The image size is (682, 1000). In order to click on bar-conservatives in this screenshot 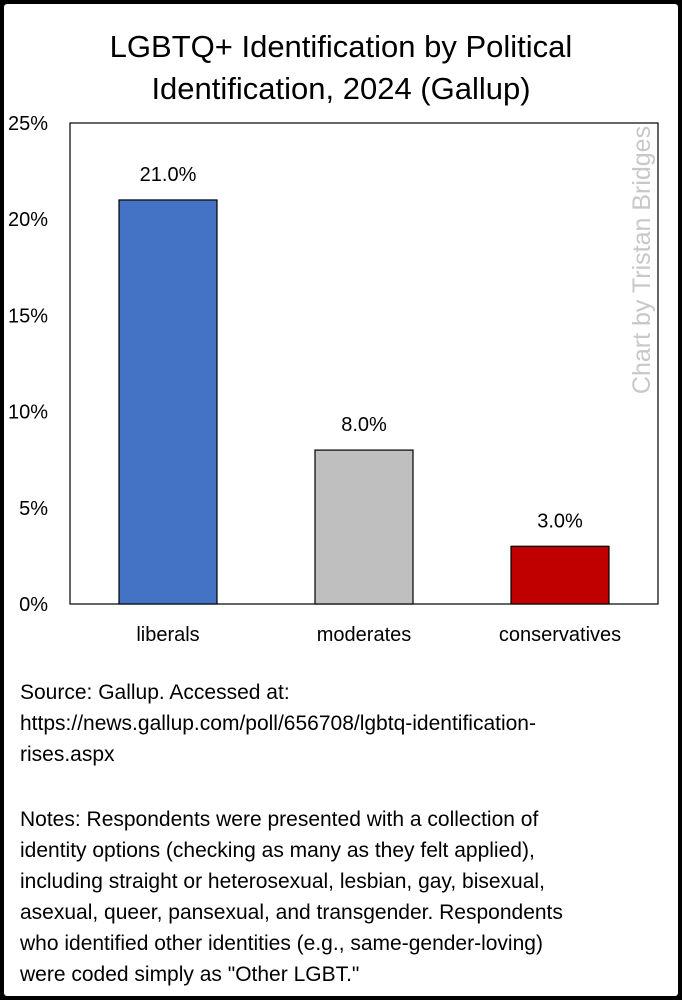, I will do `click(560, 575)`.